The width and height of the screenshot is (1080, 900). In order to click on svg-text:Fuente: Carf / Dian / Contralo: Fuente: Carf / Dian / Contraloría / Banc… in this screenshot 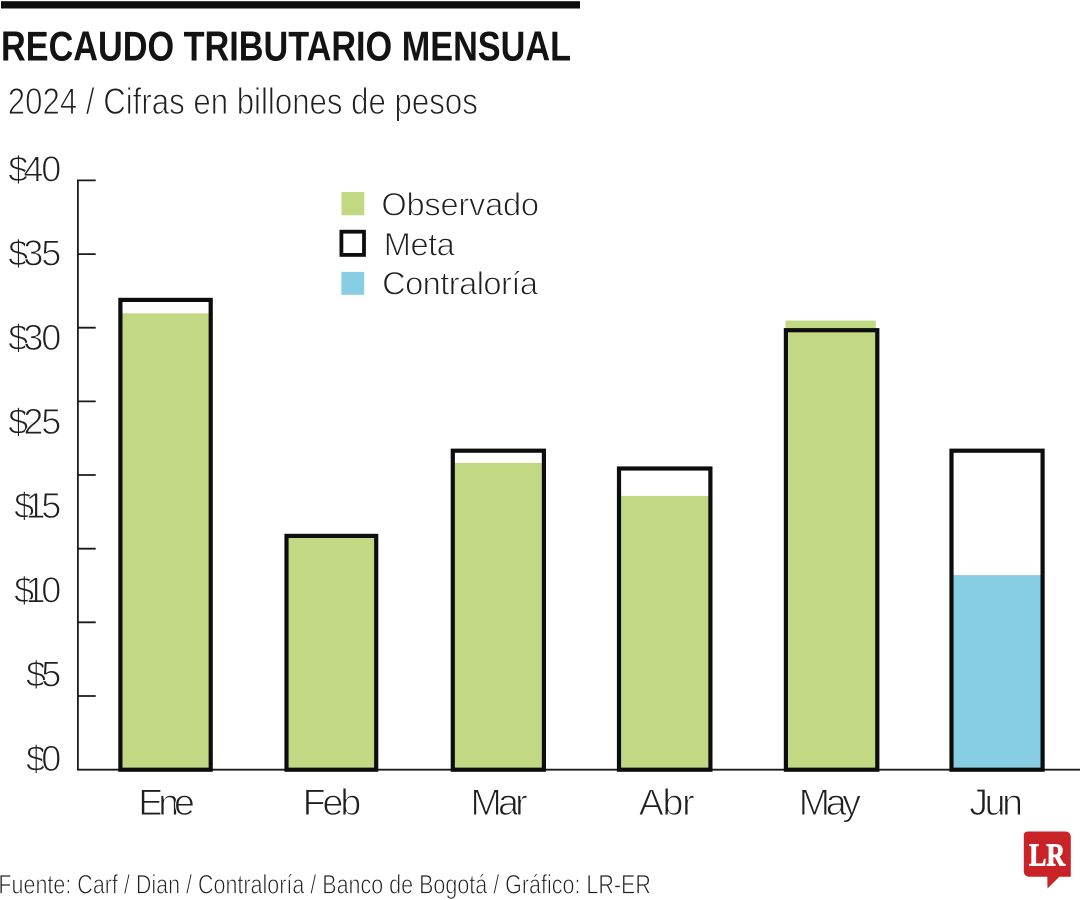, I will do `click(325, 885)`.